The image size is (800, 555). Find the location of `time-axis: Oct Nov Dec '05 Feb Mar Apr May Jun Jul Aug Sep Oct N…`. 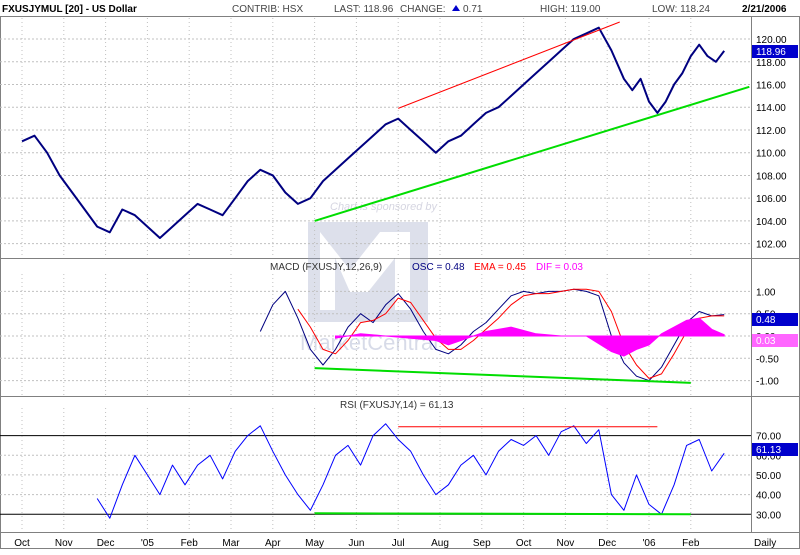

time-axis: Oct Nov Dec '05 Feb Mar Apr May Jun Jul Aug Sep Oct N… is located at coordinates (357, 543).